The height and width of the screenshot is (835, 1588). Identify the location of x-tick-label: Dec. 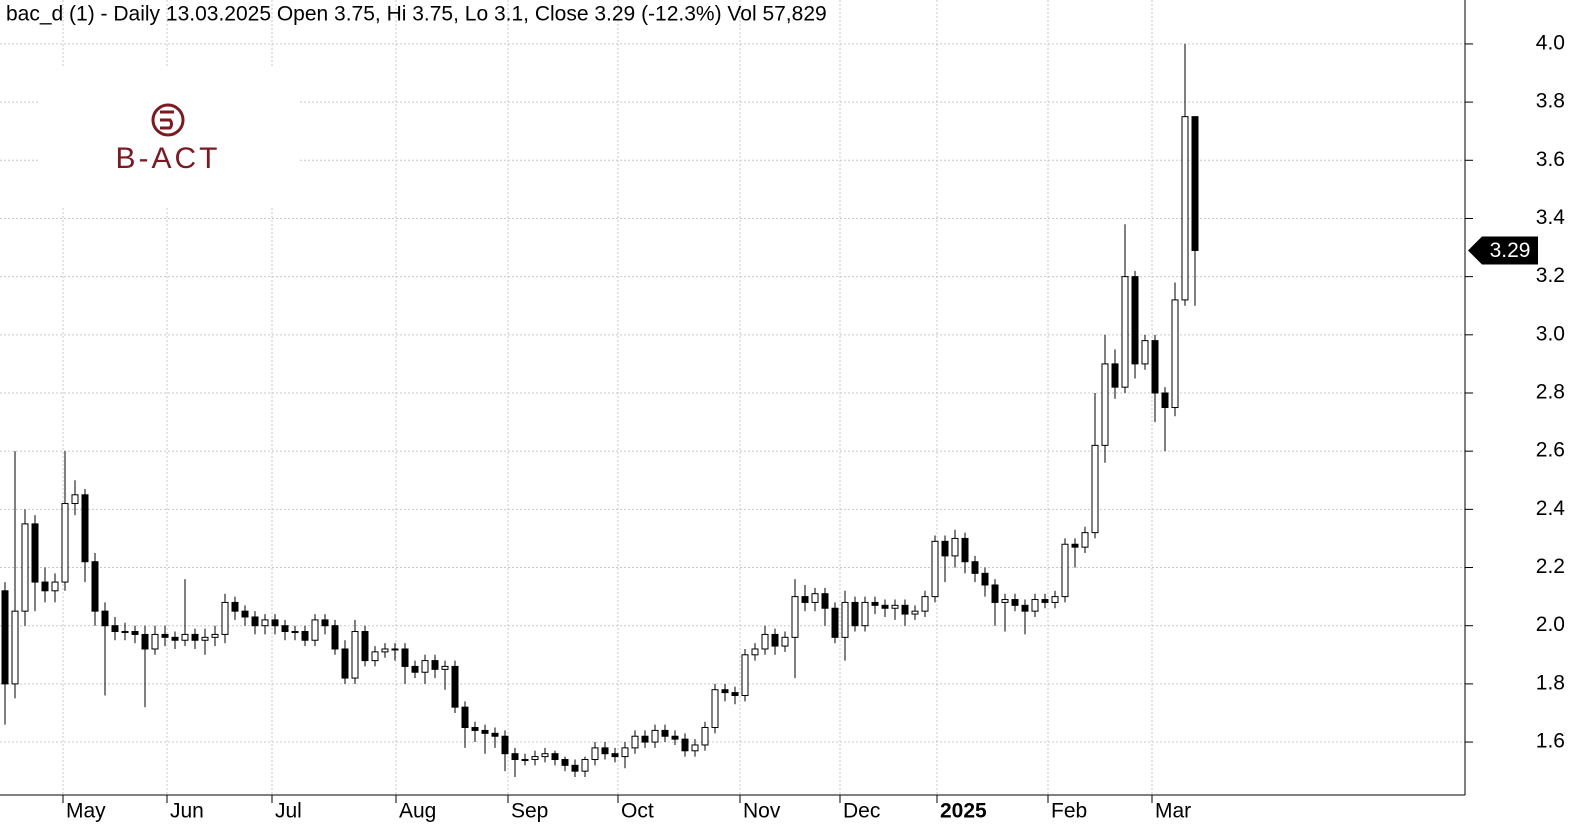
(861, 811).